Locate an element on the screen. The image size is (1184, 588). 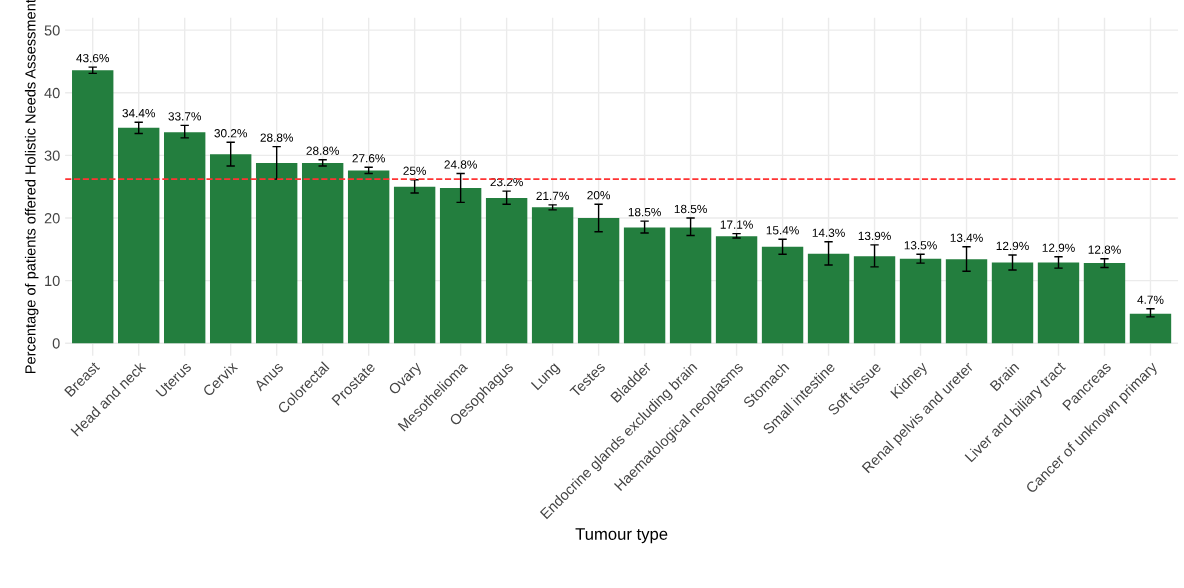
data-label: 24.8% is located at coordinates (460, 164).